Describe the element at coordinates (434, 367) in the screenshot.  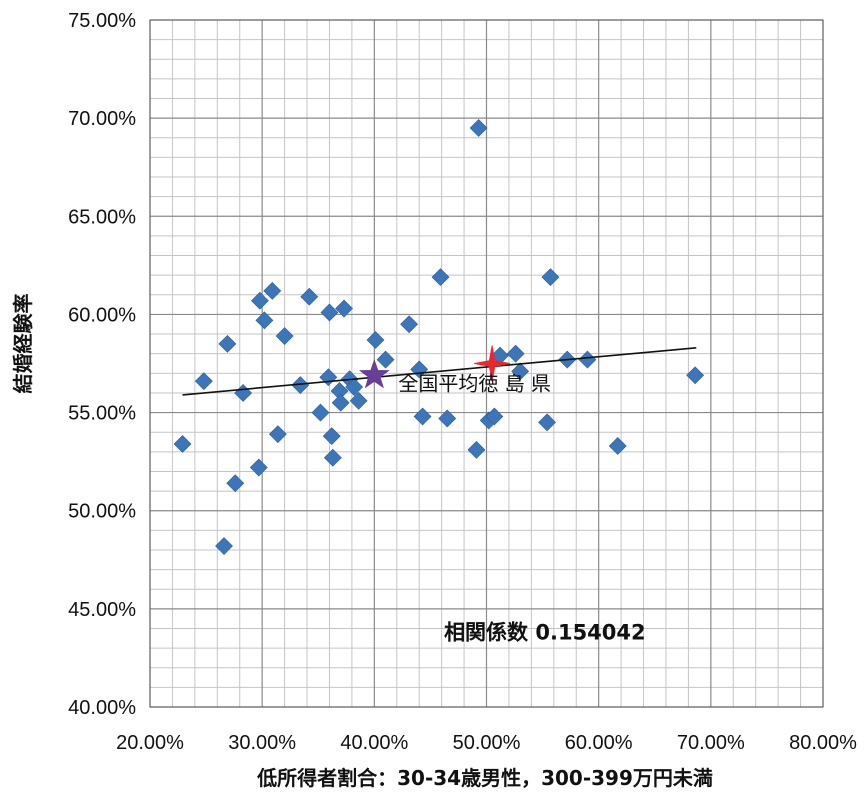
I see `highlight-markers` at that location.